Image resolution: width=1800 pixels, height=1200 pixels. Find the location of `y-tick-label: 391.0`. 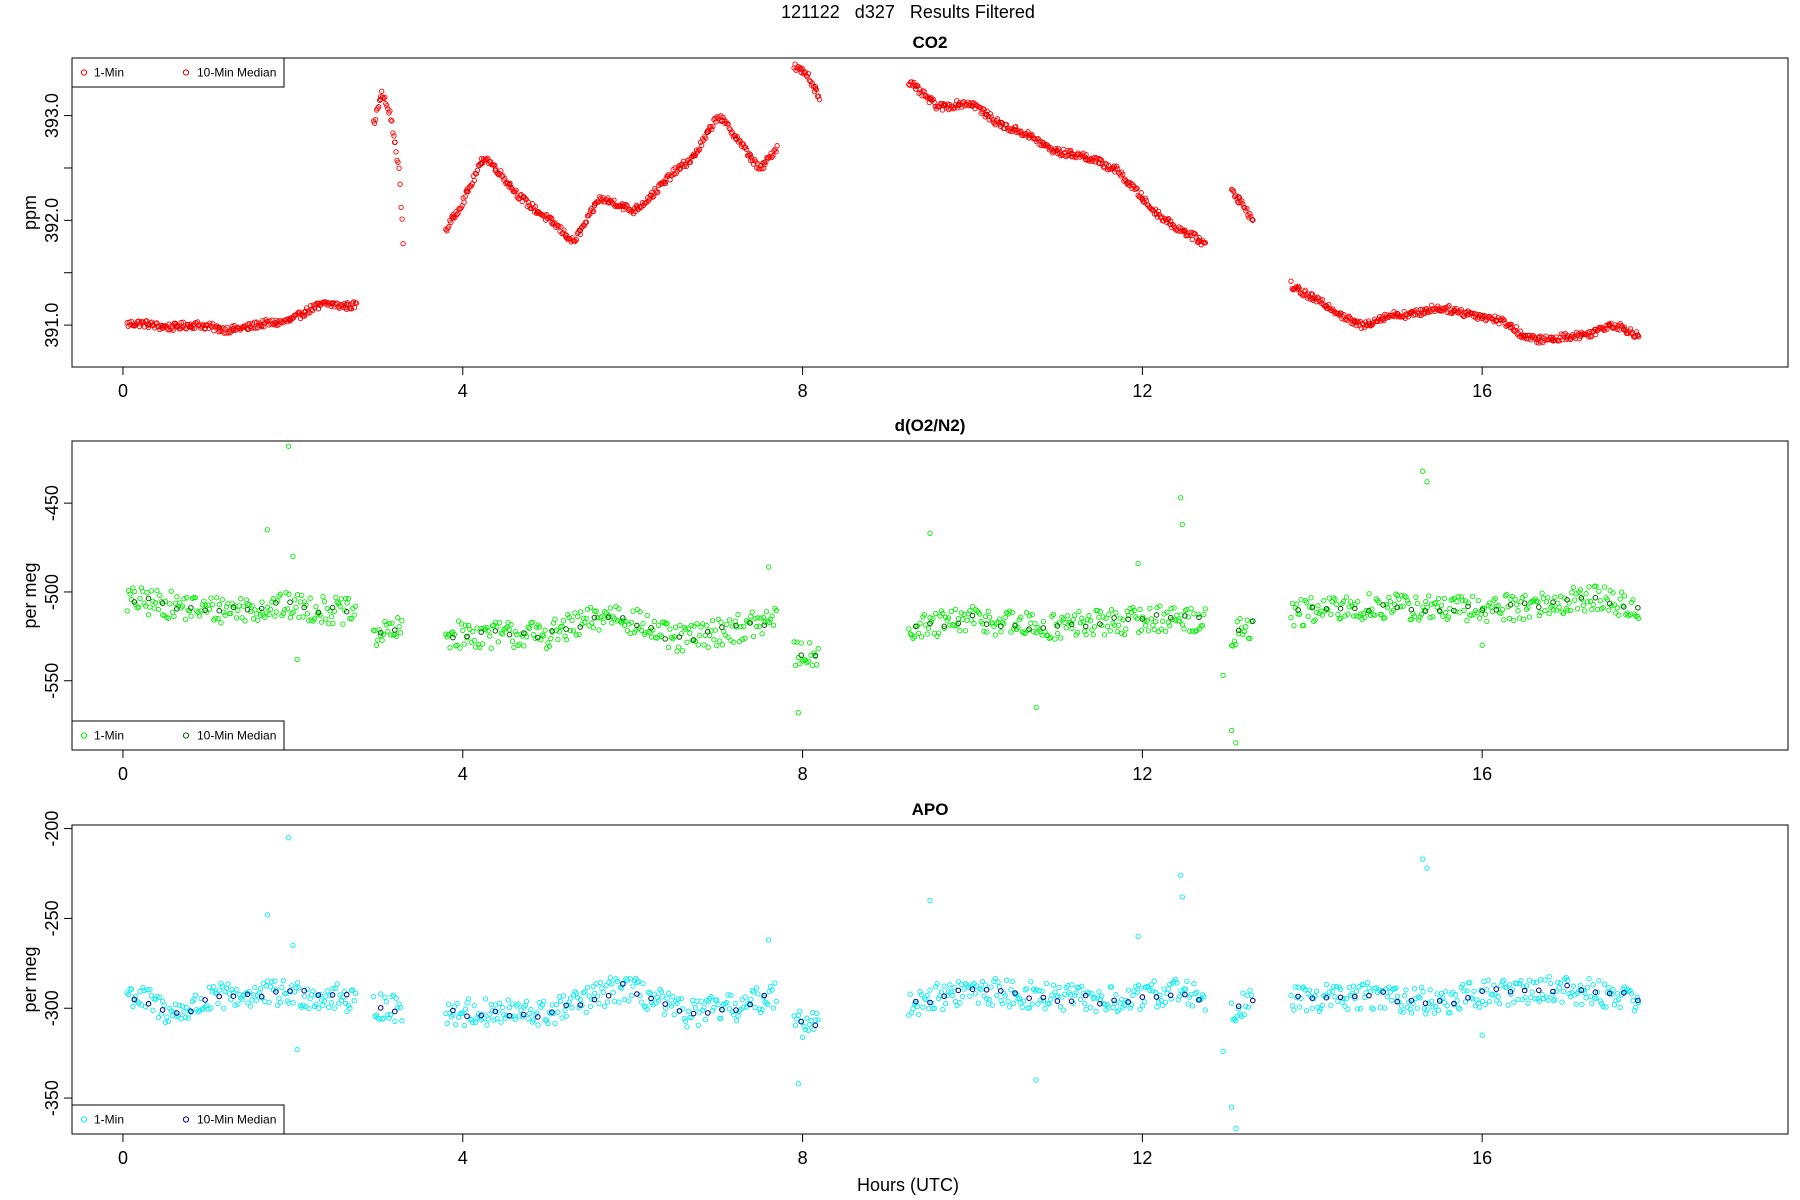

y-tick-label: 391.0 is located at coordinates (52, 325).